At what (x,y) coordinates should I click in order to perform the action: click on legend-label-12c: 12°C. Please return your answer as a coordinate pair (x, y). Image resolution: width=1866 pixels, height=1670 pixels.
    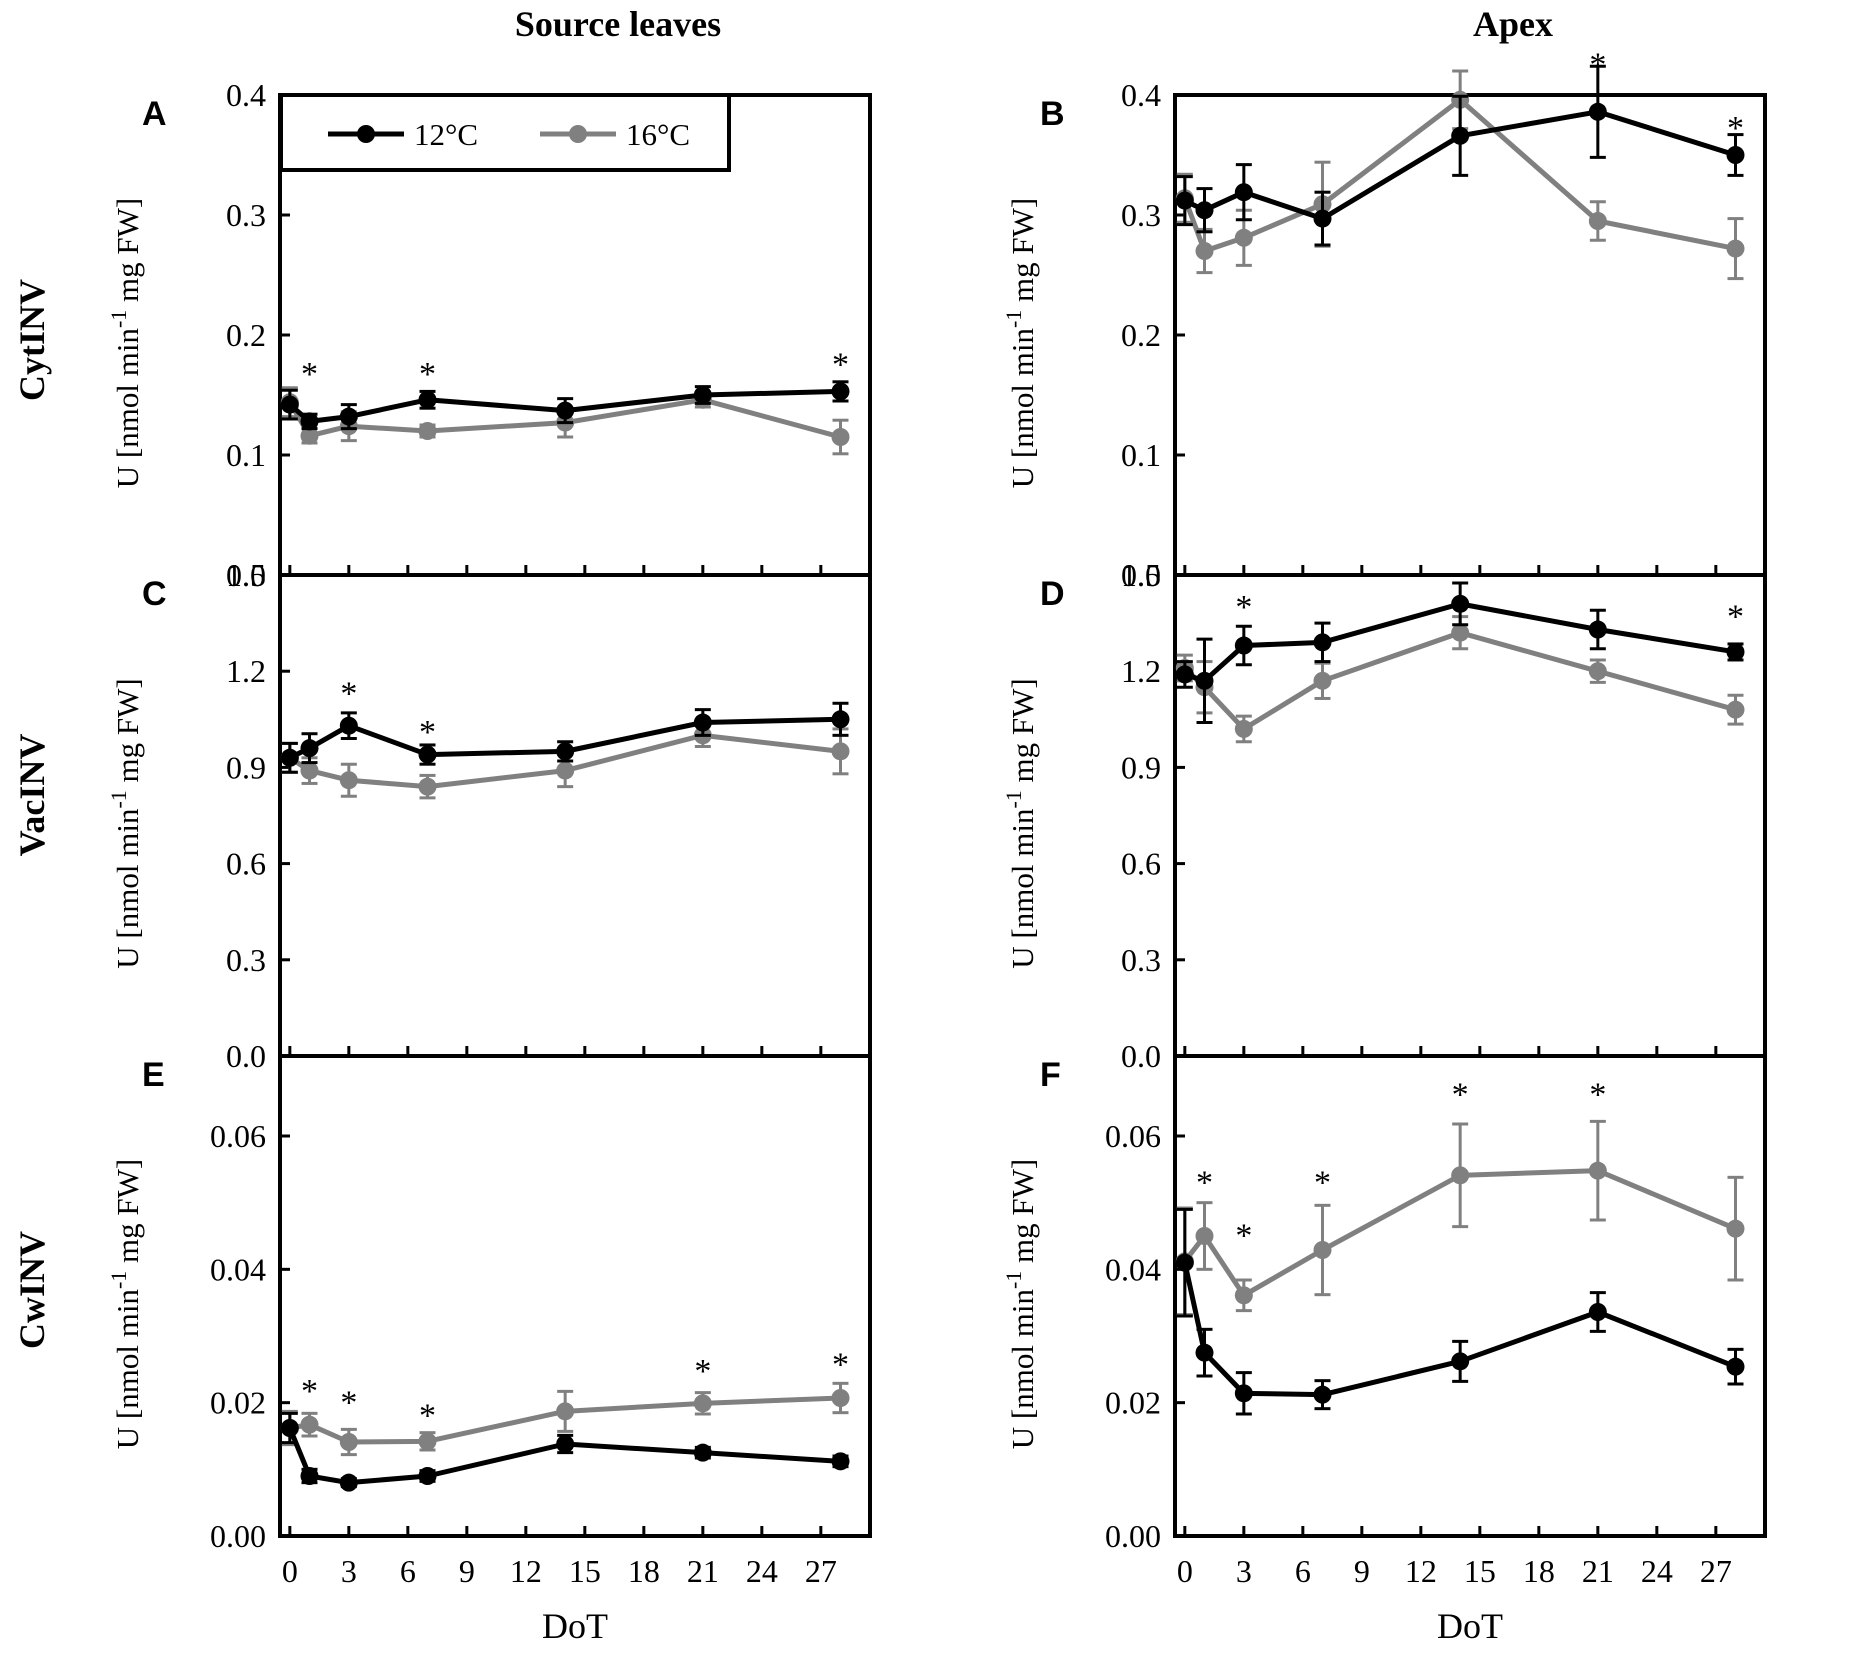
    Looking at the image, I should click on (446, 134).